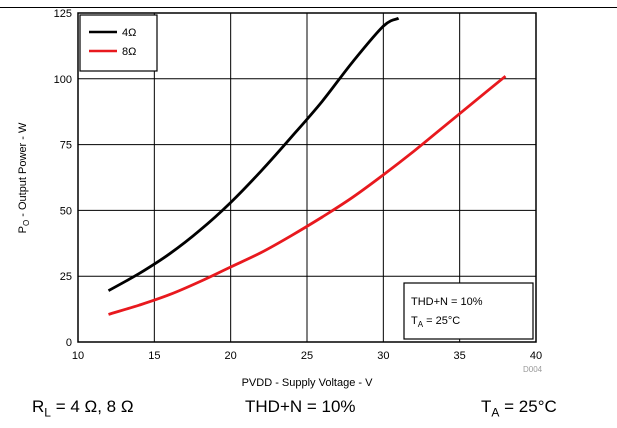  Describe the element at coordinates (307, 356) in the screenshot. I see `x-tick-label: 25` at that location.